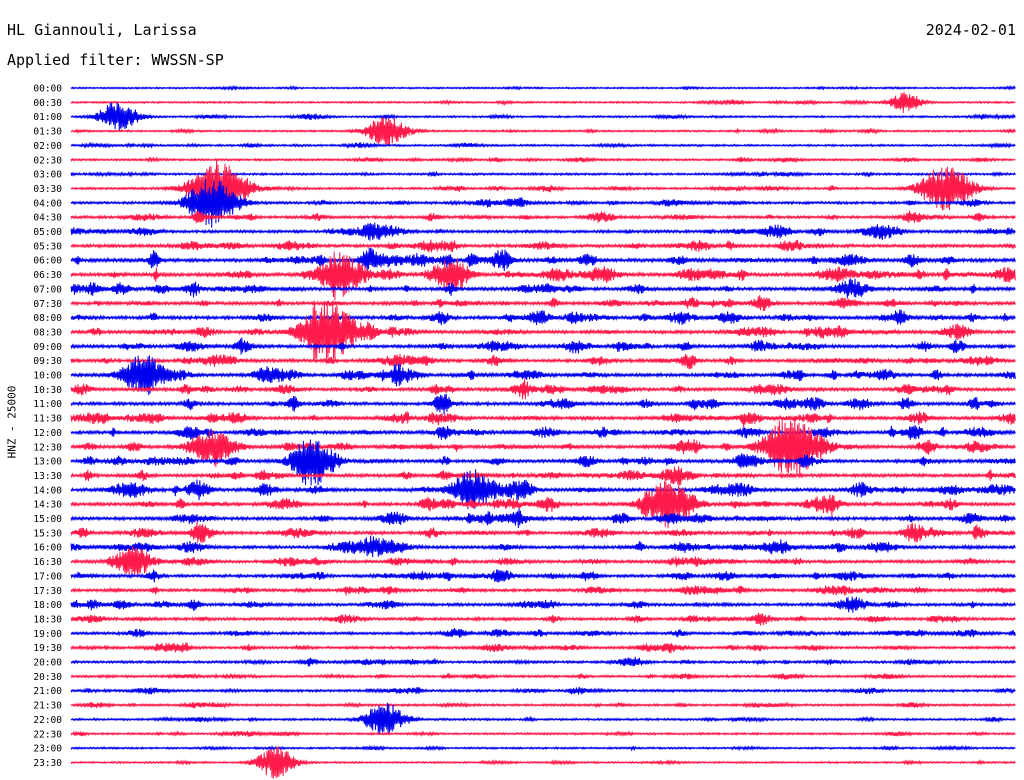  What do you see at coordinates (47, 189) in the screenshot?
I see `row-label-0330: 03:30` at bounding box center [47, 189].